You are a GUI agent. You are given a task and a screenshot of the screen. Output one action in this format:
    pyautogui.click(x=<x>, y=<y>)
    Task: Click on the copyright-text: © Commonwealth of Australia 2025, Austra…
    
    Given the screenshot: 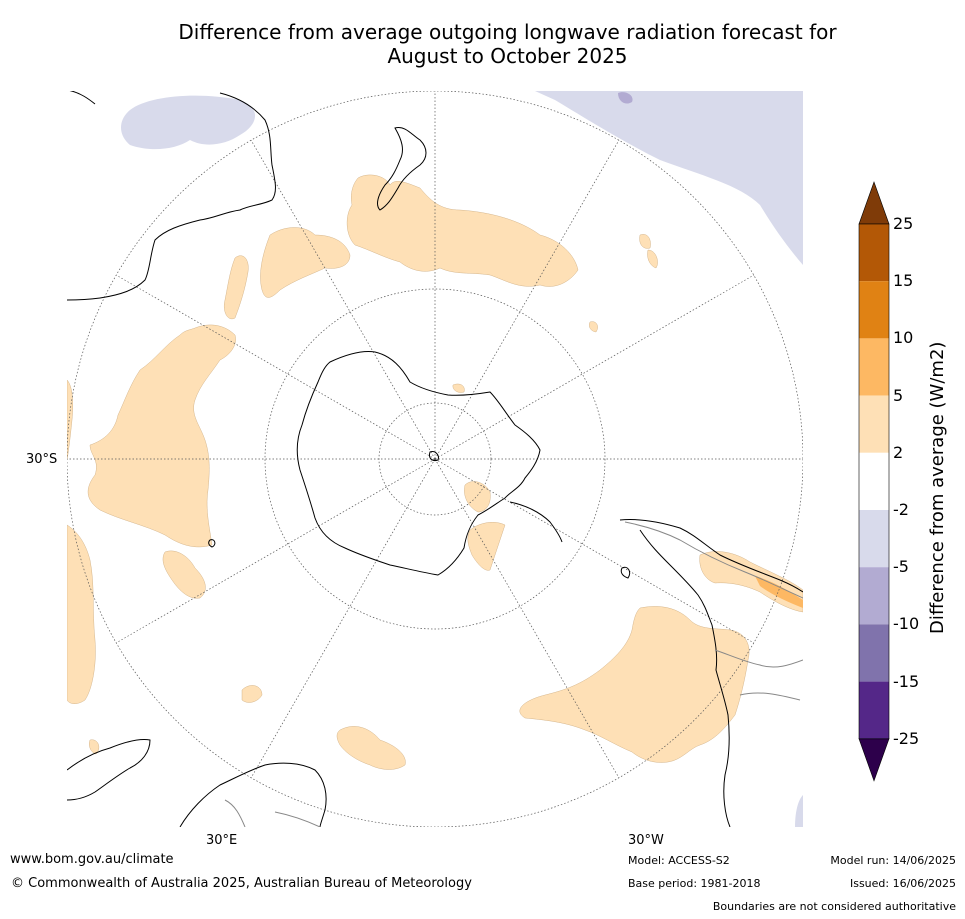 What is the action you would take?
    pyautogui.click(x=241, y=883)
    